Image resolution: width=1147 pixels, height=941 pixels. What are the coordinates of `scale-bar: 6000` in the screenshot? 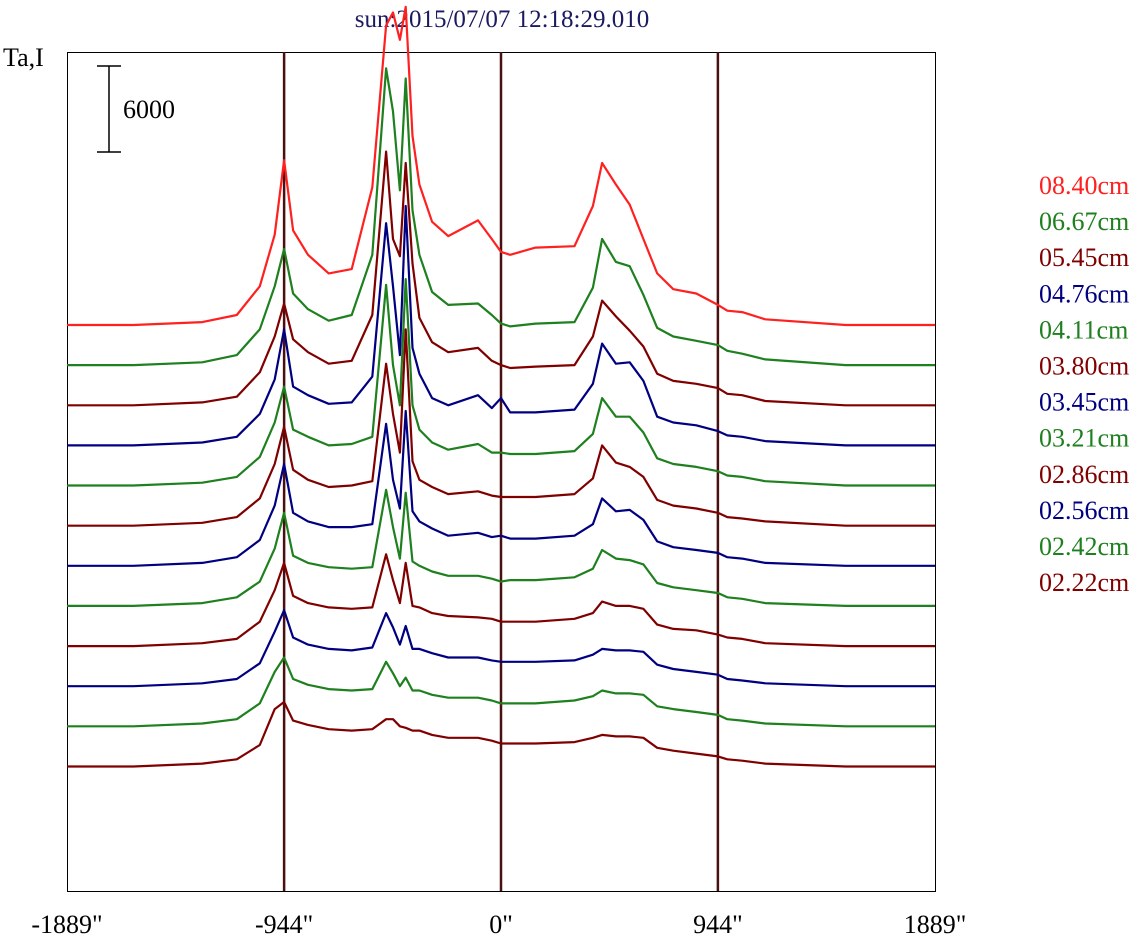 It's located at (136, 109).